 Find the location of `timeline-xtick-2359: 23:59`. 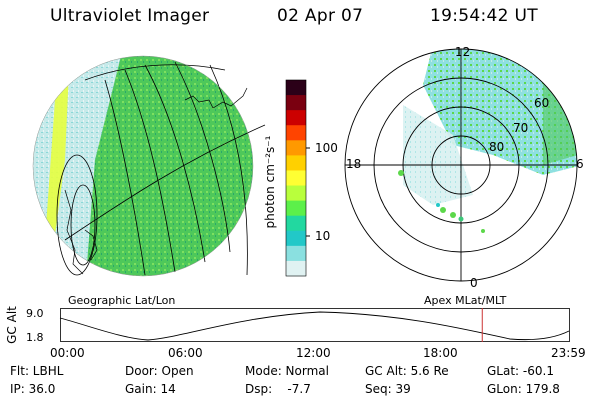

timeline-xtick-2359: 23:59 is located at coordinates (568, 353).